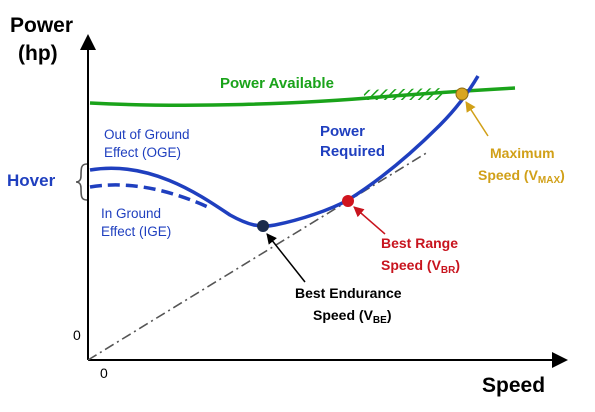  I want to click on best-range-point, so click(348, 201).